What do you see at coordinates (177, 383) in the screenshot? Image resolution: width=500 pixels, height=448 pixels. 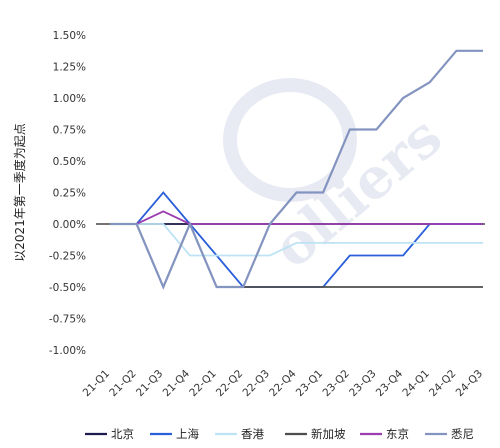 I see `x-tick-label: 21-Q4` at bounding box center [177, 383].